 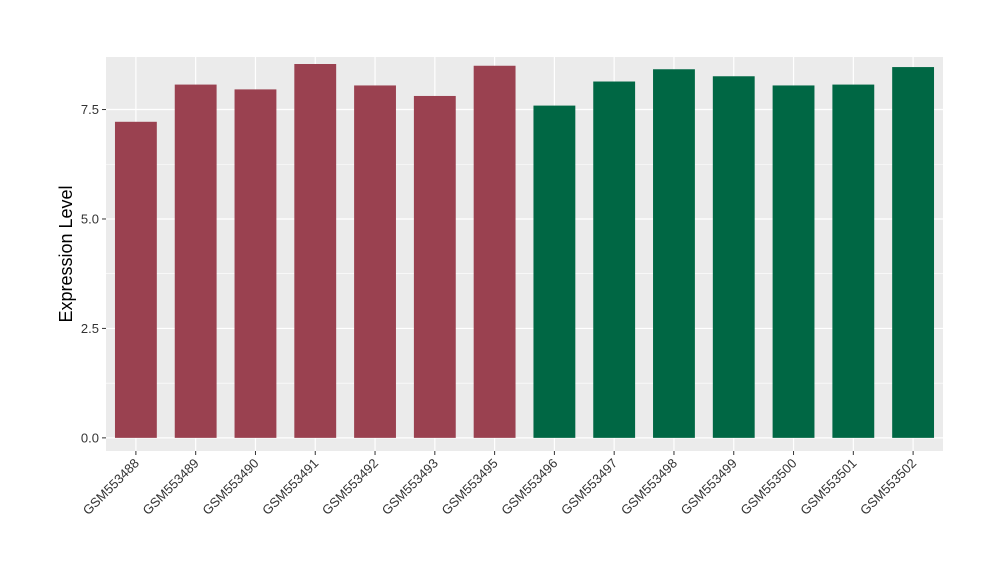 What do you see at coordinates (494, 251) in the screenshot?
I see `bar-GSM553495` at bounding box center [494, 251].